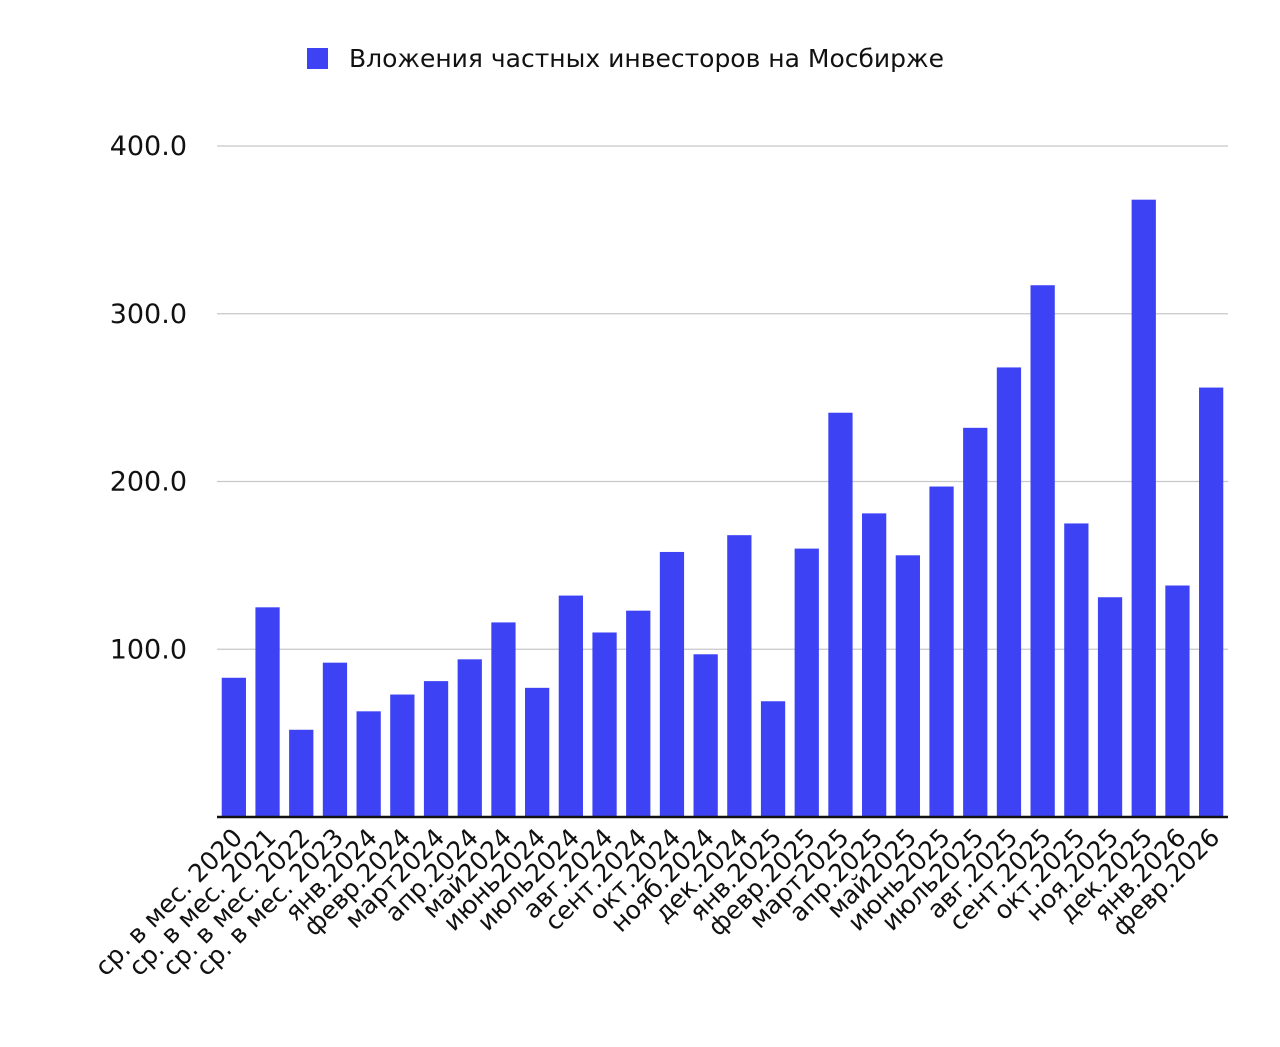  What do you see at coordinates (148, 314) in the screenshot?
I see `y-tick-label: 300.0` at bounding box center [148, 314].